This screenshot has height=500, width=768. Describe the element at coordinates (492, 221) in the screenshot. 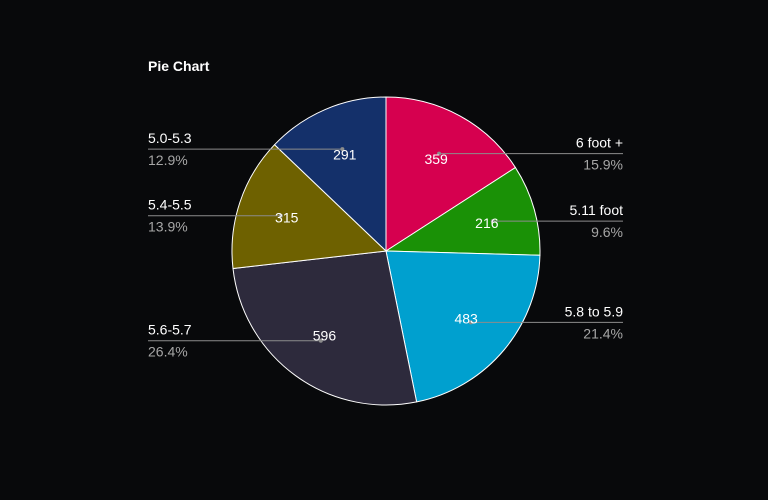

I see `leader-dot-5-11-foot` at that location.